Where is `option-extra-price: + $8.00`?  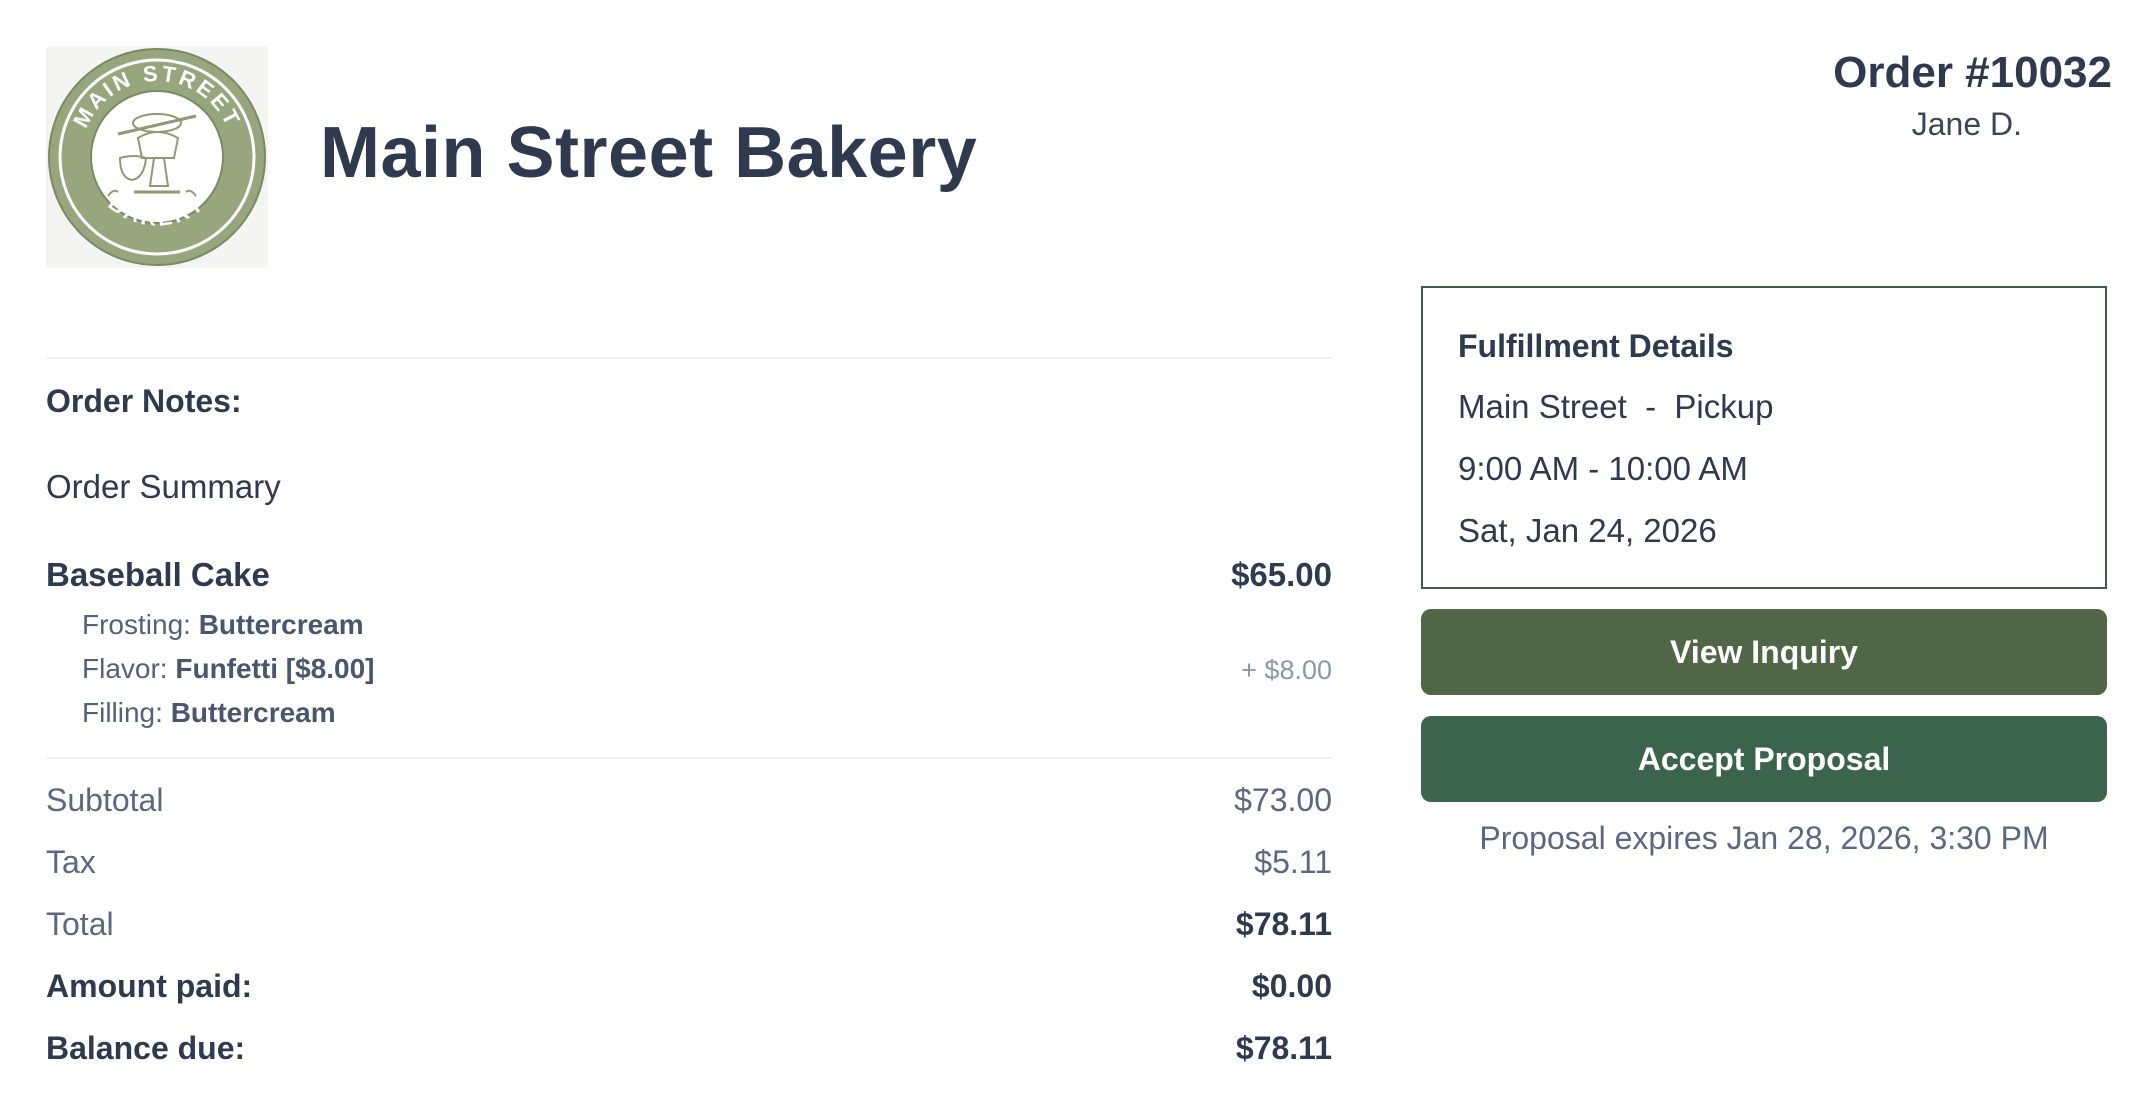 option-extra-price: + $8.00 is located at coordinates (1286, 670).